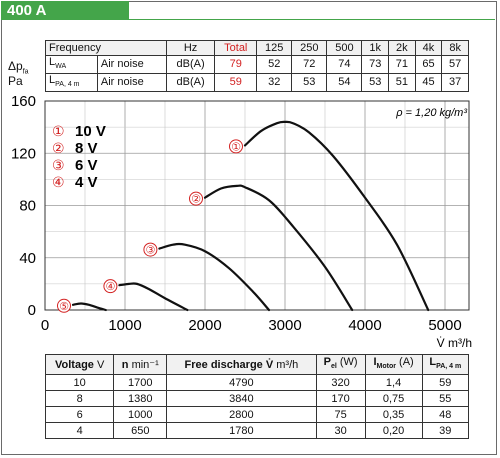 The image size is (500, 458). What do you see at coordinates (58, 183) in the screenshot?
I see `legend-marker: ④` at bounding box center [58, 183].